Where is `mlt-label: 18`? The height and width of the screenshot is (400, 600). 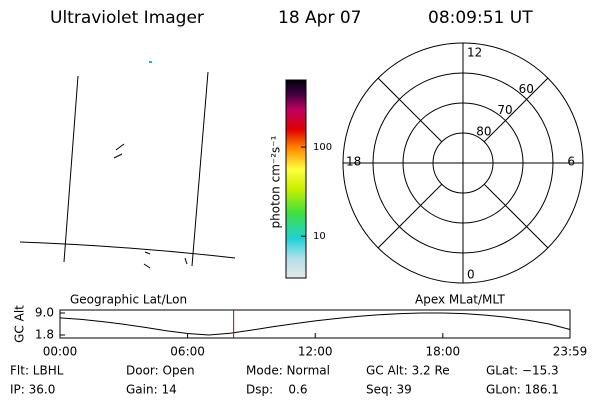 mlt-label: 18 is located at coordinates (353, 162).